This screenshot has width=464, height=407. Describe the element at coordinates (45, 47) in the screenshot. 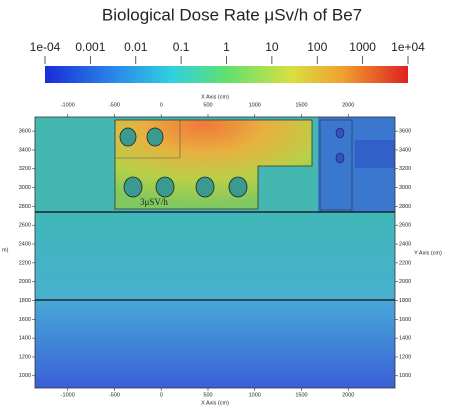

I see `colorbar-tick-label: 1e-04` at that location.